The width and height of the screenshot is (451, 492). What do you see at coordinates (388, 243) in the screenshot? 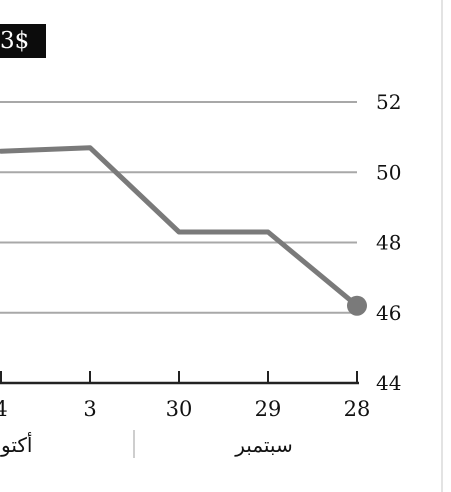
I see `y-tick-label: 48` at bounding box center [388, 243].